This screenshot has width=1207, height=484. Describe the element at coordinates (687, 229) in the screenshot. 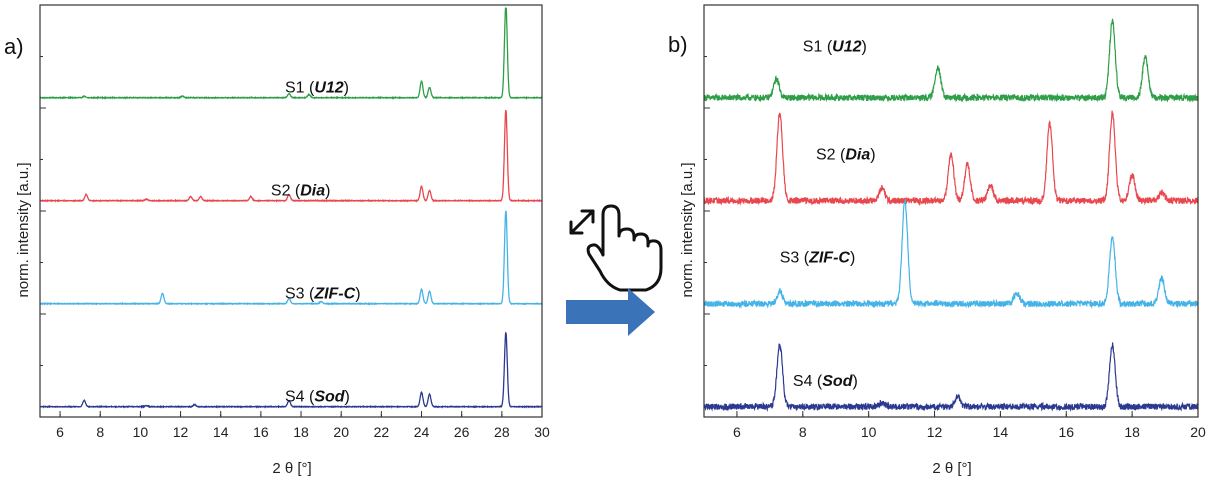

I see `panel-b-ylabel: norm. intensity [a.u.]` at that location.